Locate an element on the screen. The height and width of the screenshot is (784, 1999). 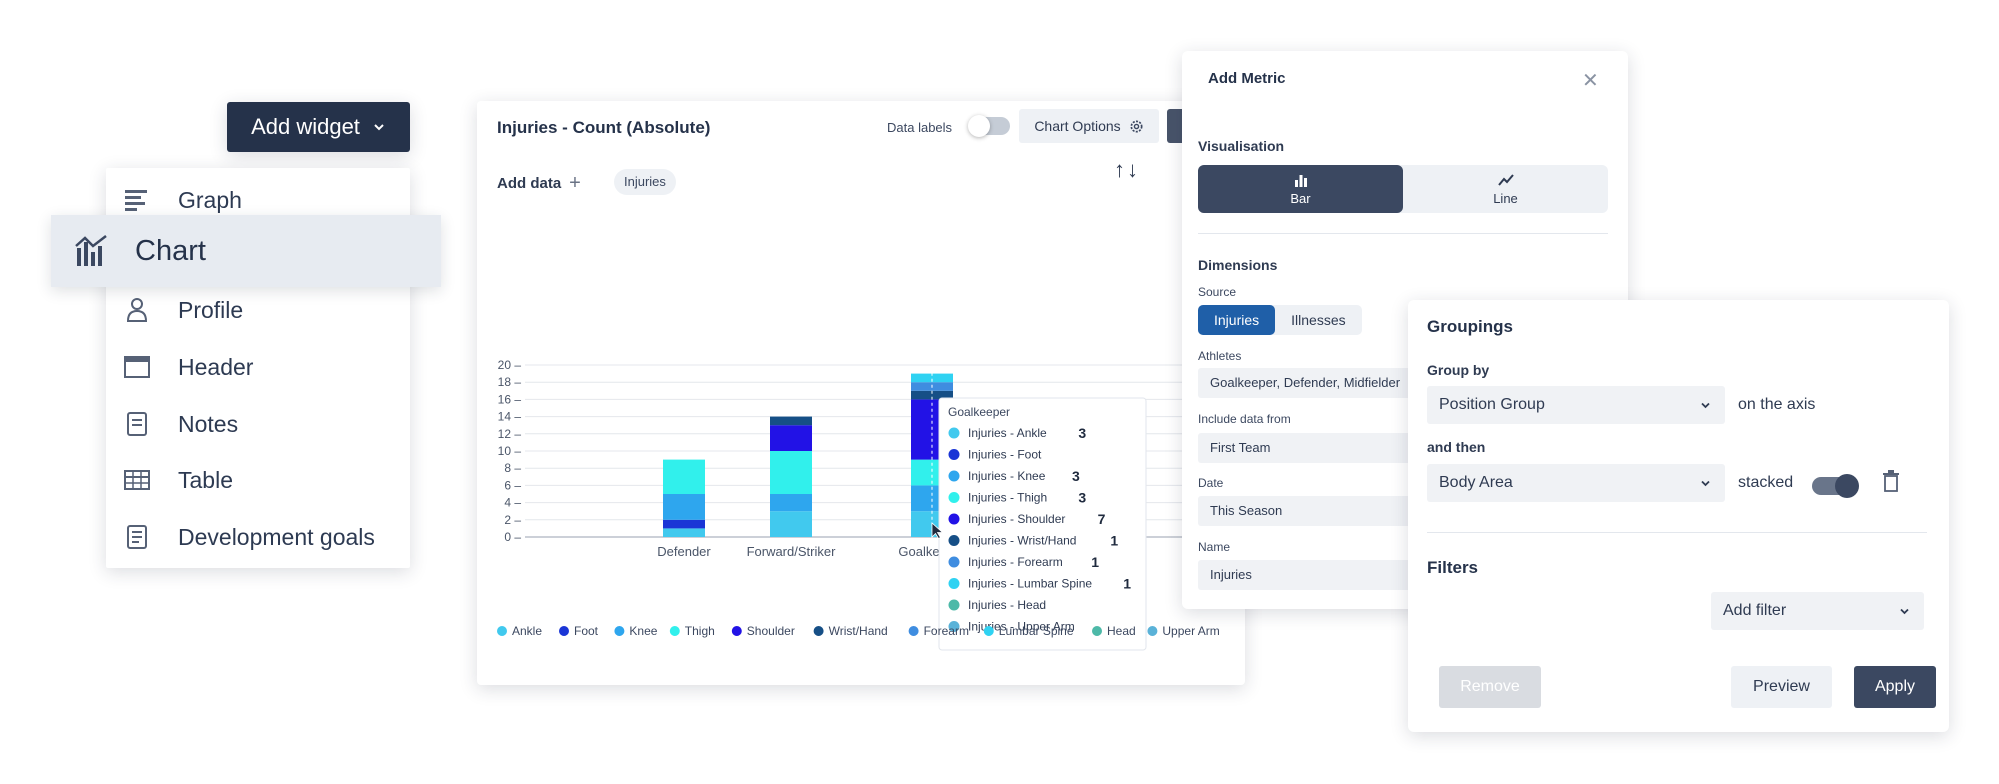
y-tick-label: 10 – is located at coordinates (510, 451).